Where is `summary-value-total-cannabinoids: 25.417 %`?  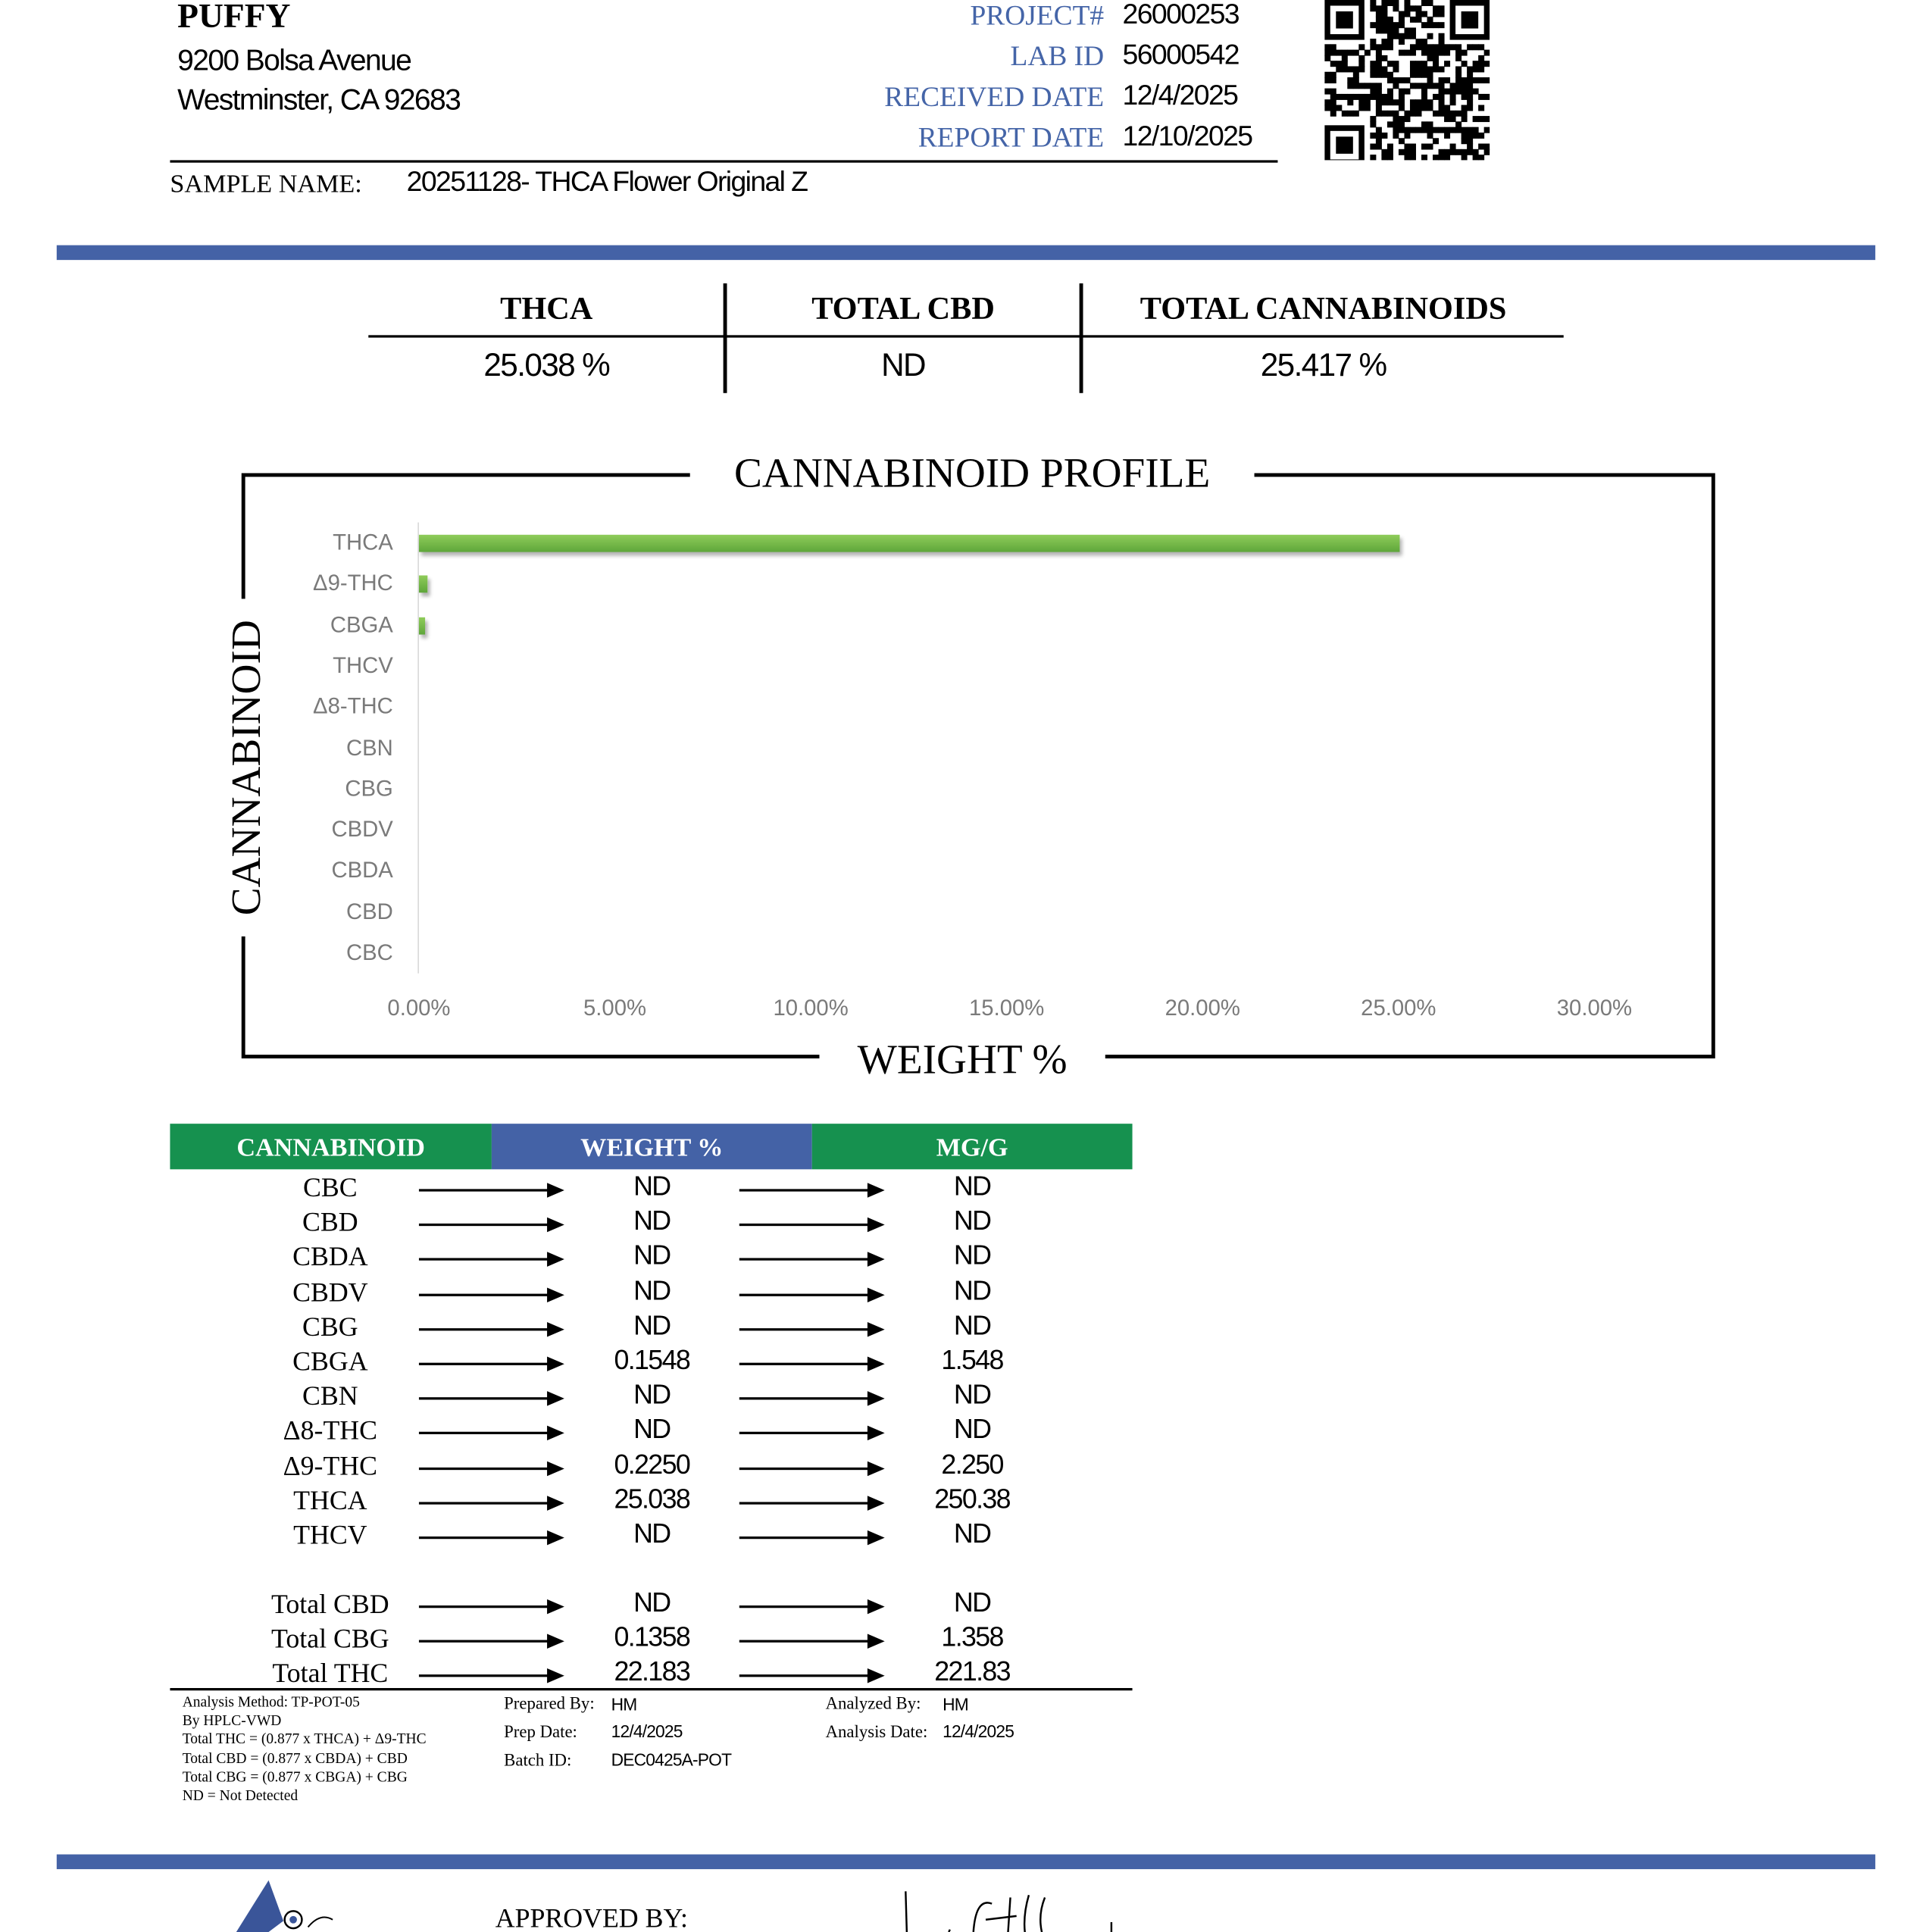
summary-value-total-cannabinoids: 25.417 % is located at coordinates (1323, 364).